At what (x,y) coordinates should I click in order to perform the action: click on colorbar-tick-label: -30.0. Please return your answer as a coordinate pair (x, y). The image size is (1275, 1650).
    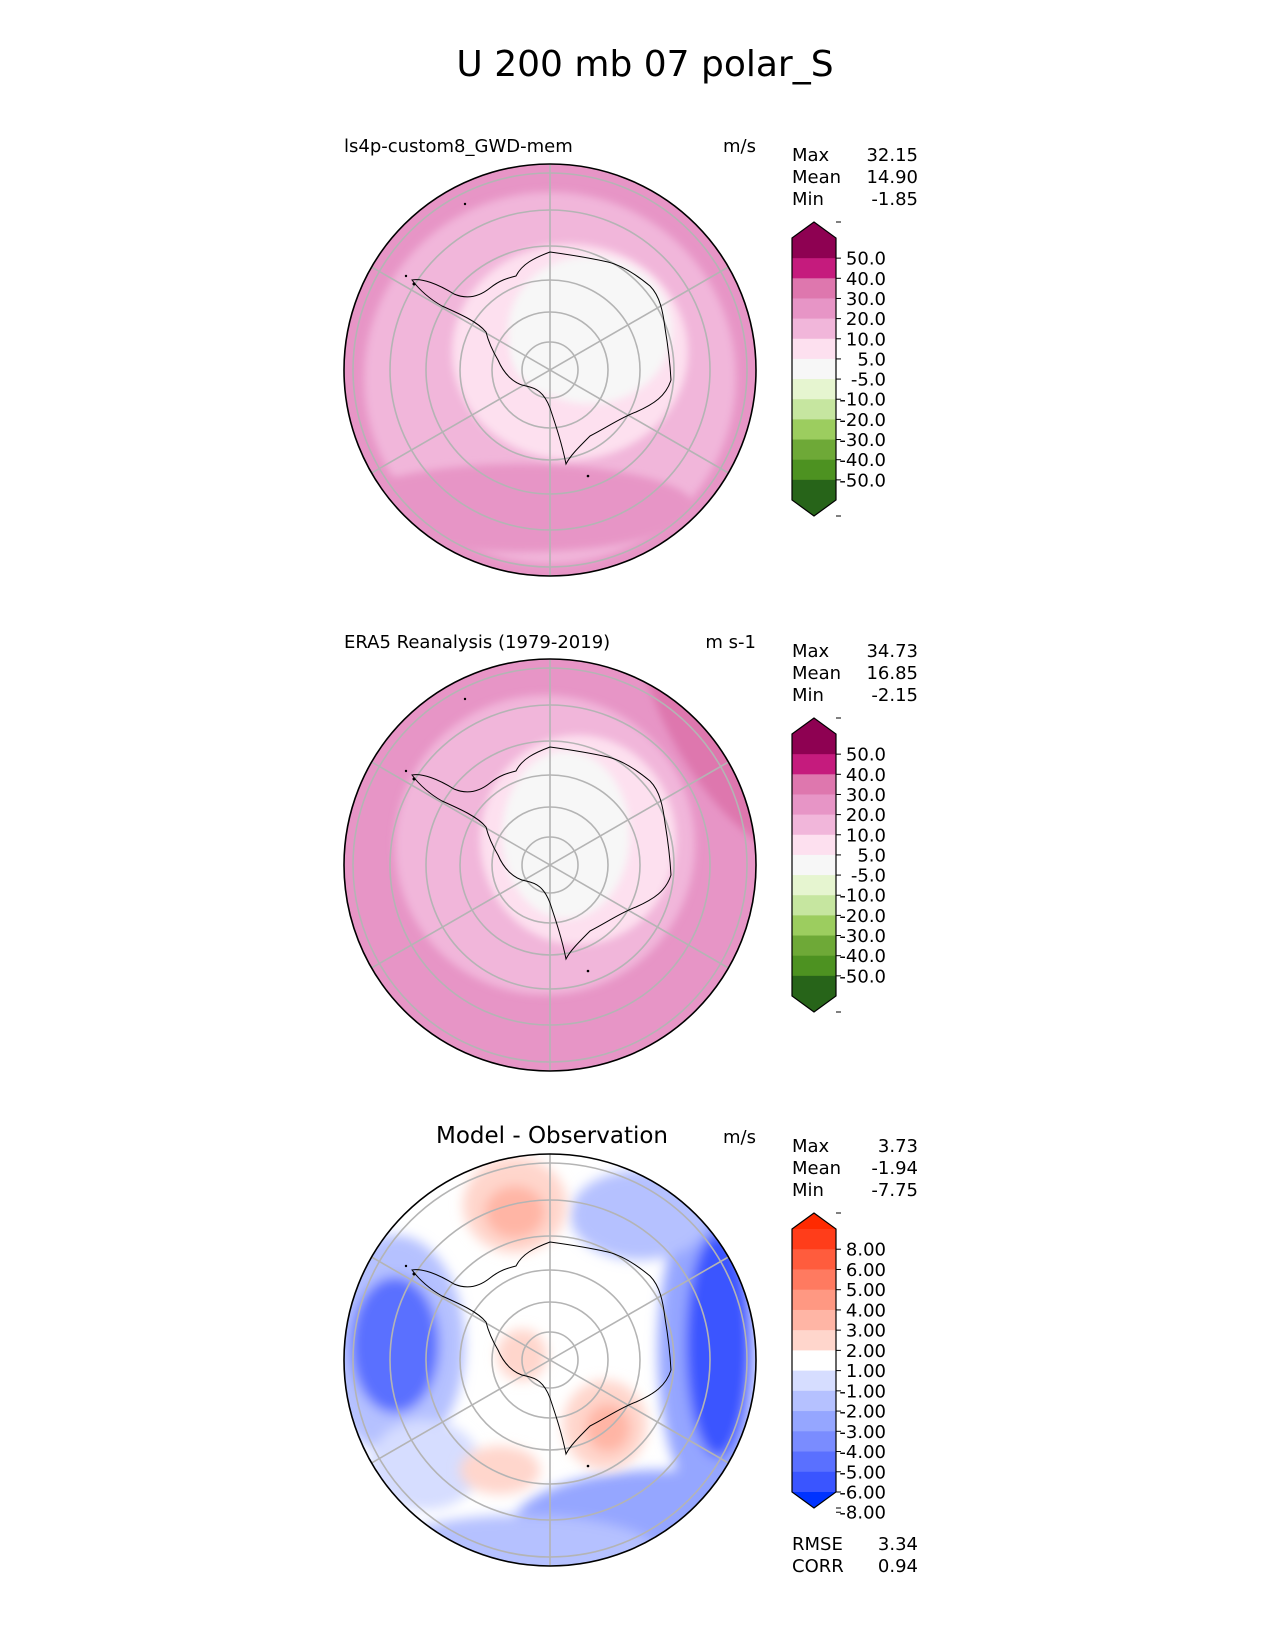
    Looking at the image, I should click on (862, 936).